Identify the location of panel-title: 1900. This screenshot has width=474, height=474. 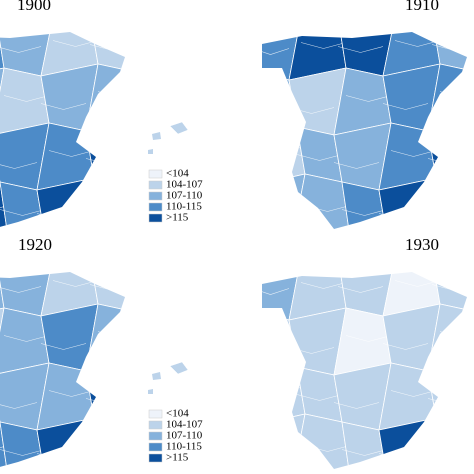
(34, 7).